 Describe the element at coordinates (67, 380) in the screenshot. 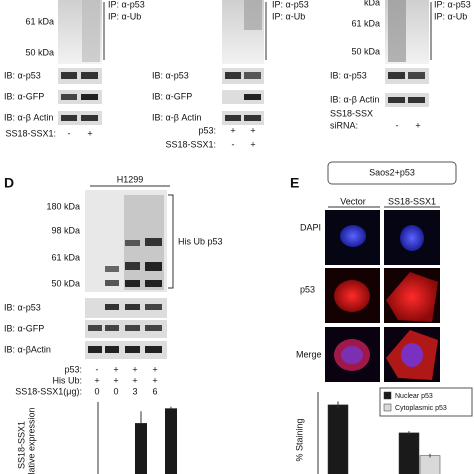

I see `condition-label: His Ub:` at that location.